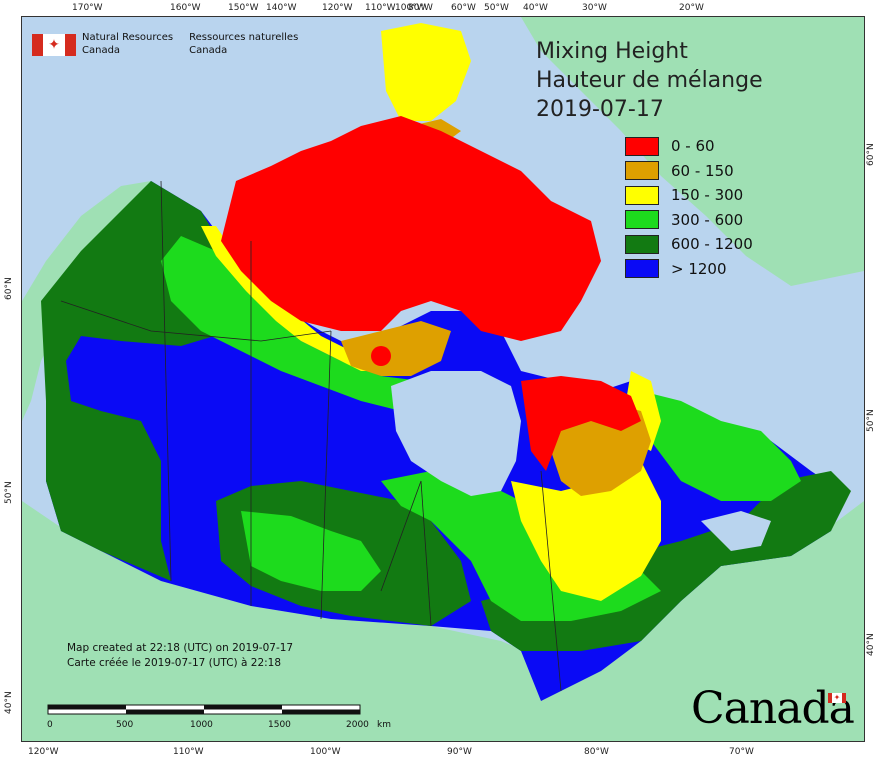  I want to click on legend-item: 0 - 60, so click(689, 146).